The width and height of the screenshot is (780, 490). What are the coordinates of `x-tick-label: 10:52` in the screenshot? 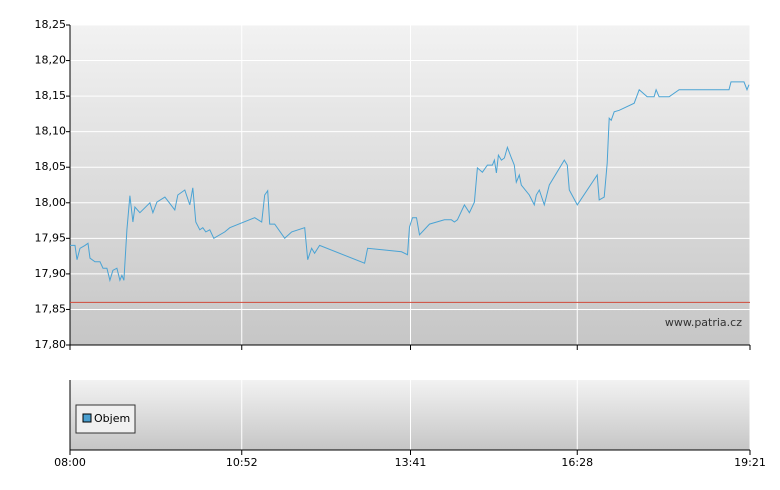 It's located at (242, 462).